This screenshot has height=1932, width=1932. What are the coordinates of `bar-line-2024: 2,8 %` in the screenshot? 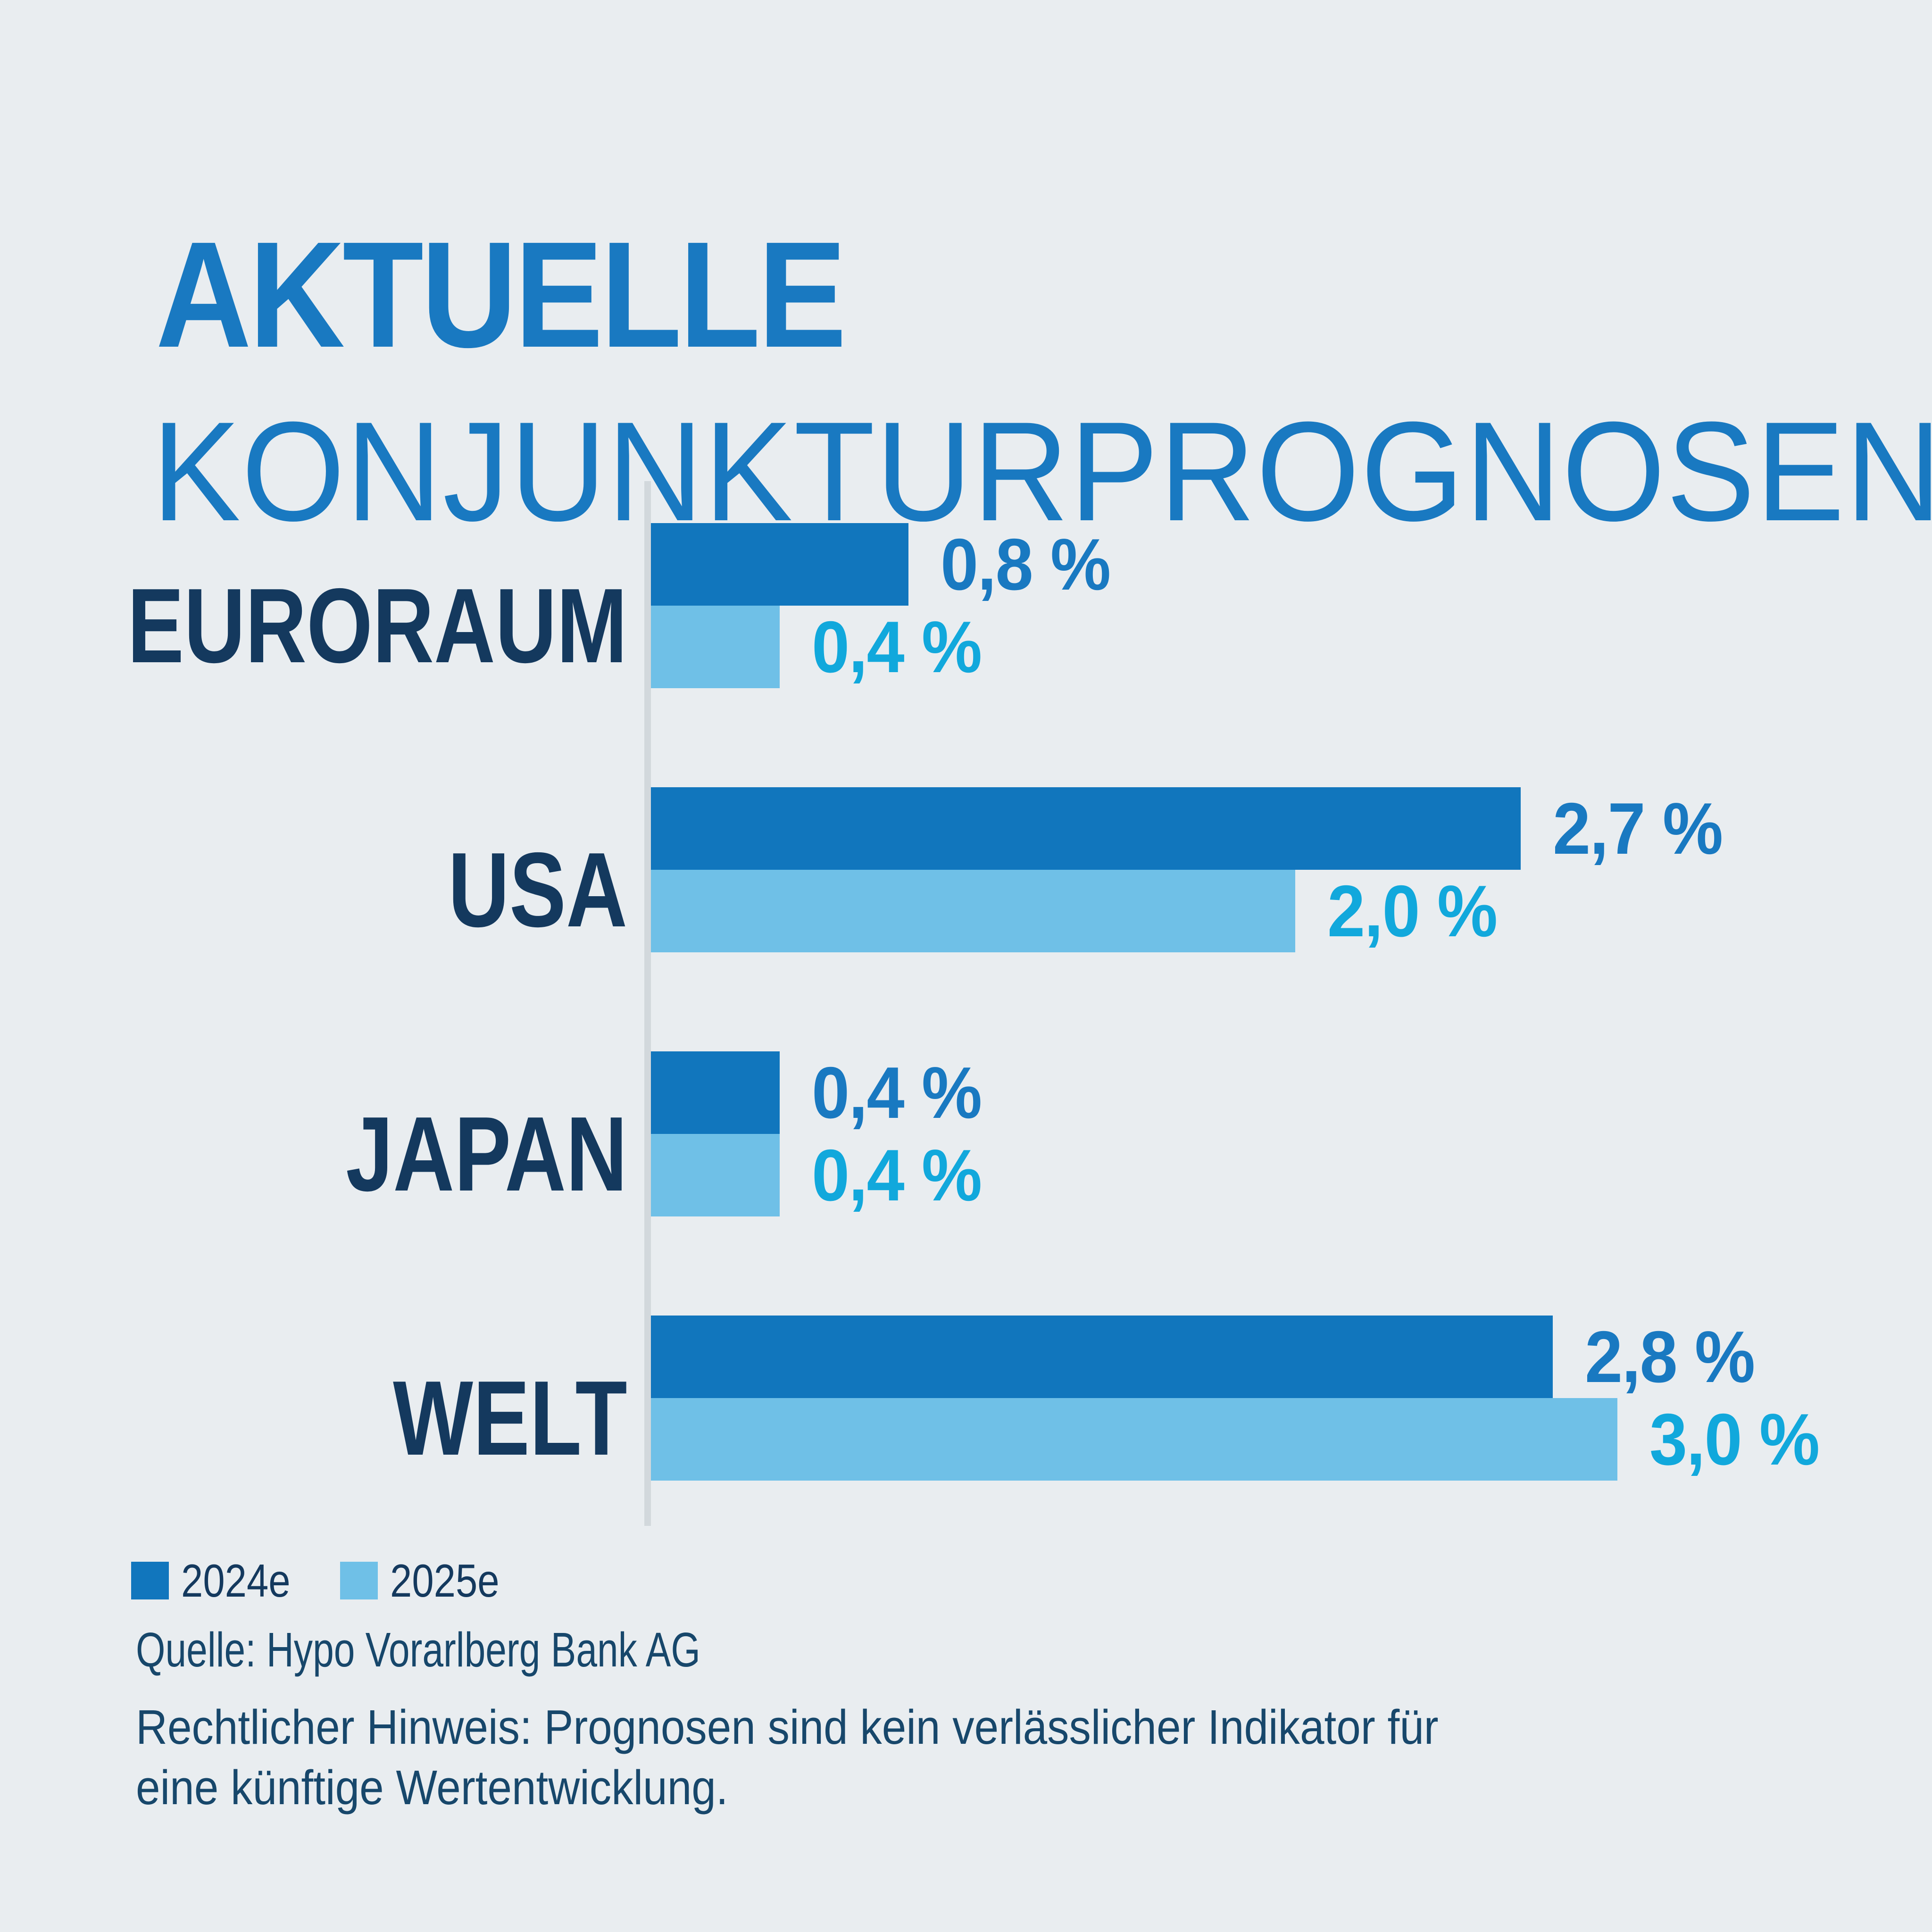 It's located at (1209, 1357).